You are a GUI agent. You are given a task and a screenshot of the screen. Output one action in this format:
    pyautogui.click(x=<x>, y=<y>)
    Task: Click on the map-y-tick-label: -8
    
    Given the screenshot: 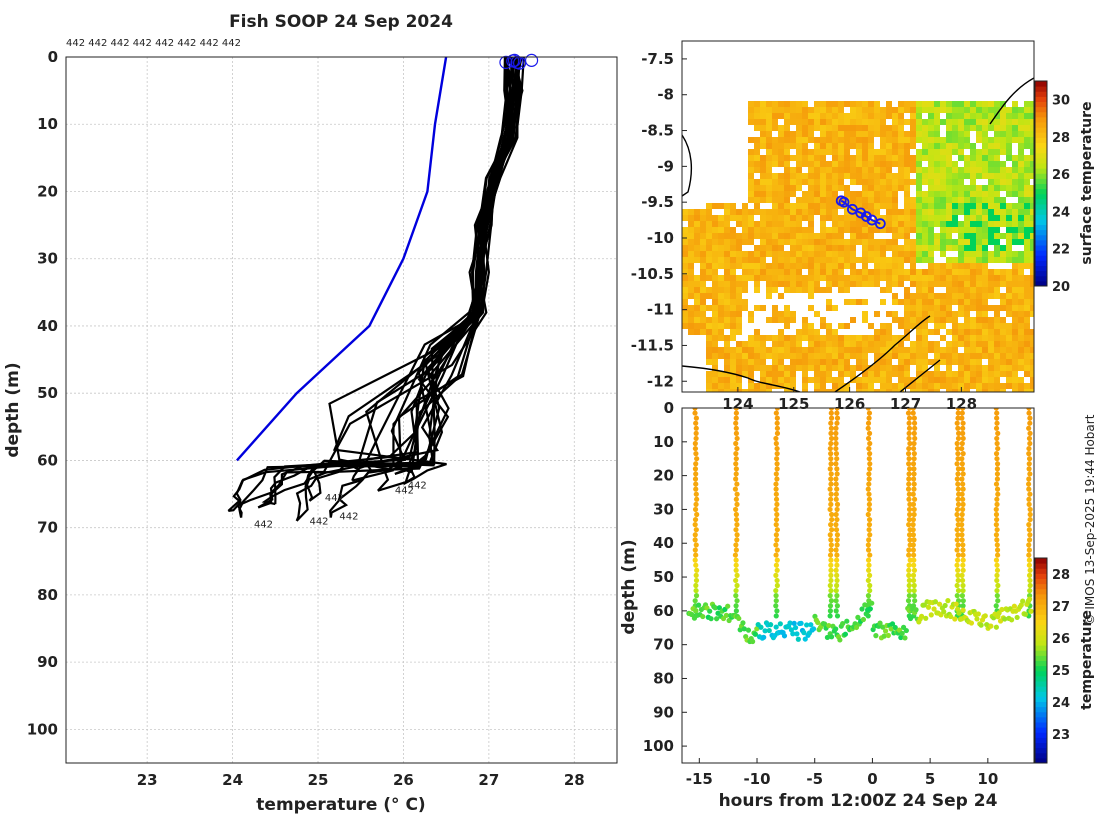 What is the action you would take?
    pyautogui.click(x=665, y=95)
    